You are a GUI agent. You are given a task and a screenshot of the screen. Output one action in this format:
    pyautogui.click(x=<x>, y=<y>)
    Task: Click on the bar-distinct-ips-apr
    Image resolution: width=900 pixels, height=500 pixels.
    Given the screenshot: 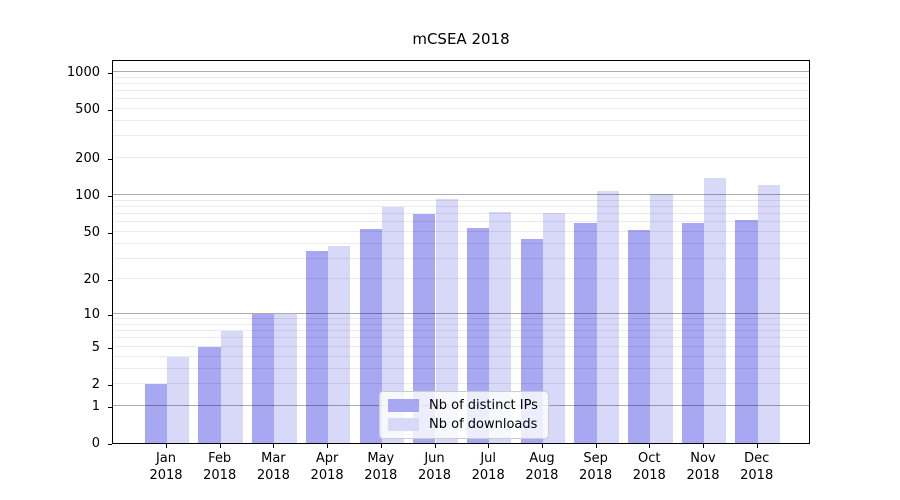 What is the action you would take?
    pyautogui.click(x=317, y=346)
    